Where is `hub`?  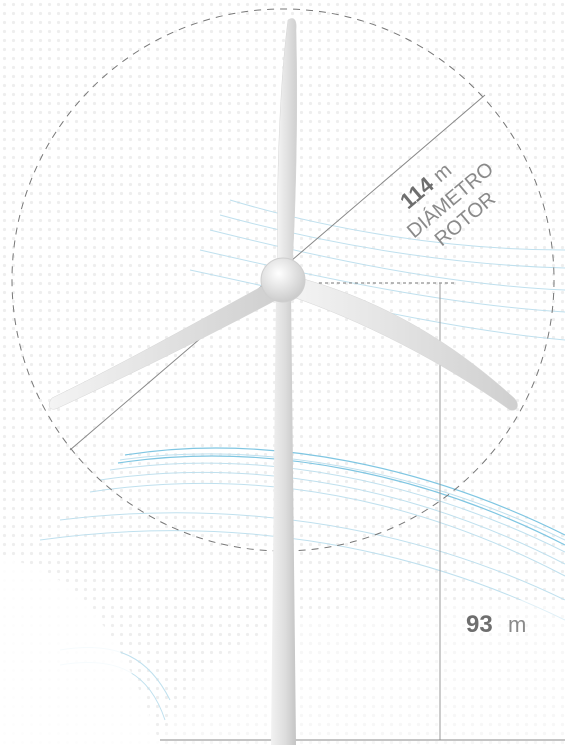
hub is located at coordinates (283, 280).